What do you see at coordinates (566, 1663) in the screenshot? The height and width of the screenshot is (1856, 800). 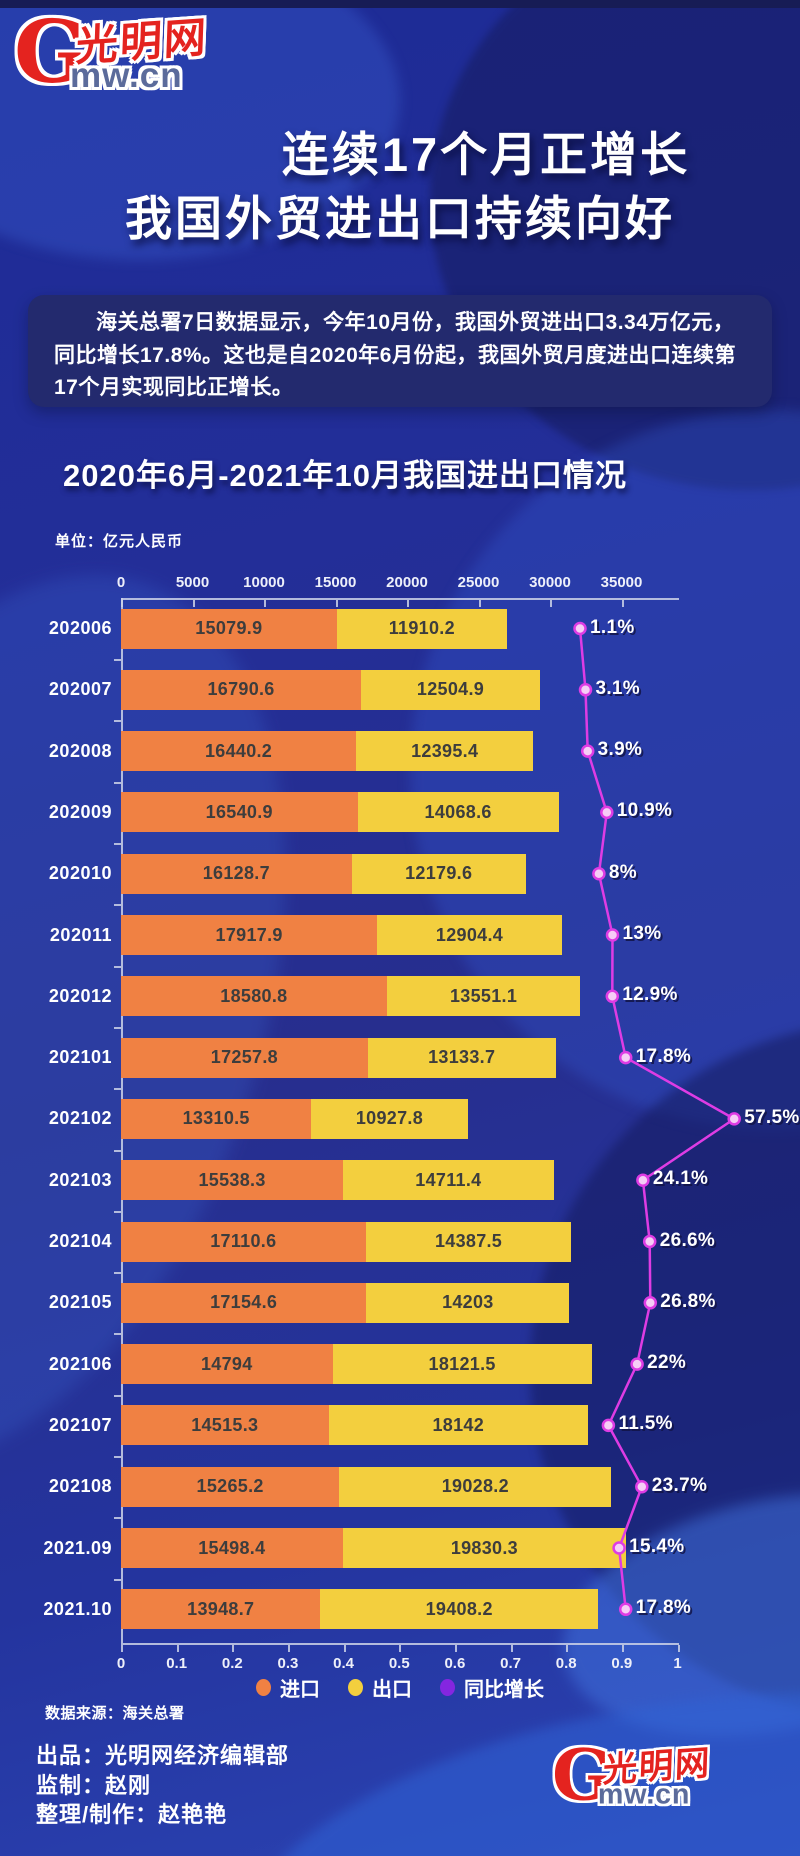 I see `bottom-axis-label: 0.8` at bounding box center [566, 1663].